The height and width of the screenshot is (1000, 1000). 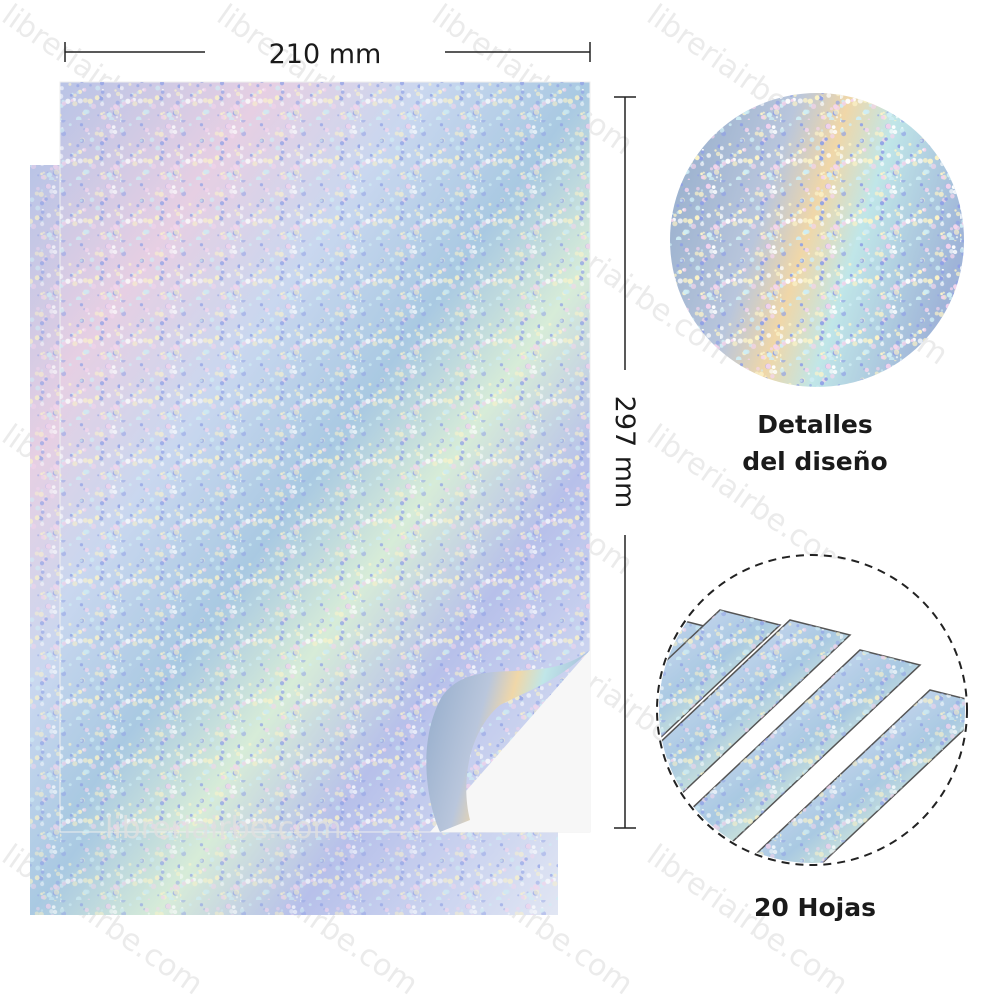 What do you see at coordinates (817, 240) in the screenshot?
I see `detail-circle` at bounding box center [817, 240].